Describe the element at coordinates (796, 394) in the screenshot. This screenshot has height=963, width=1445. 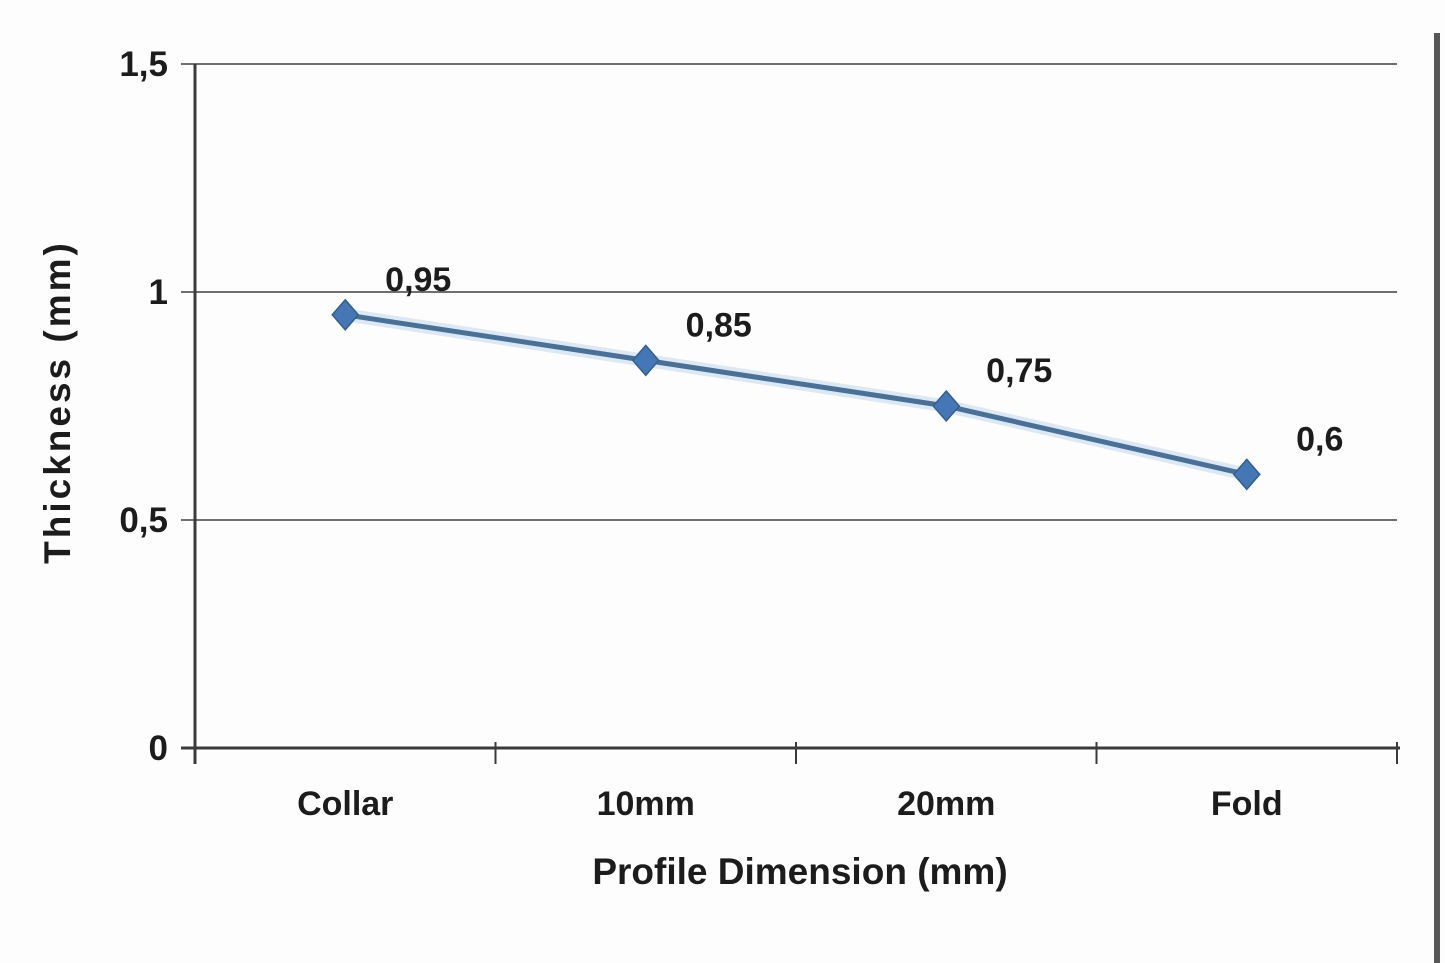
I see `series-line` at that location.